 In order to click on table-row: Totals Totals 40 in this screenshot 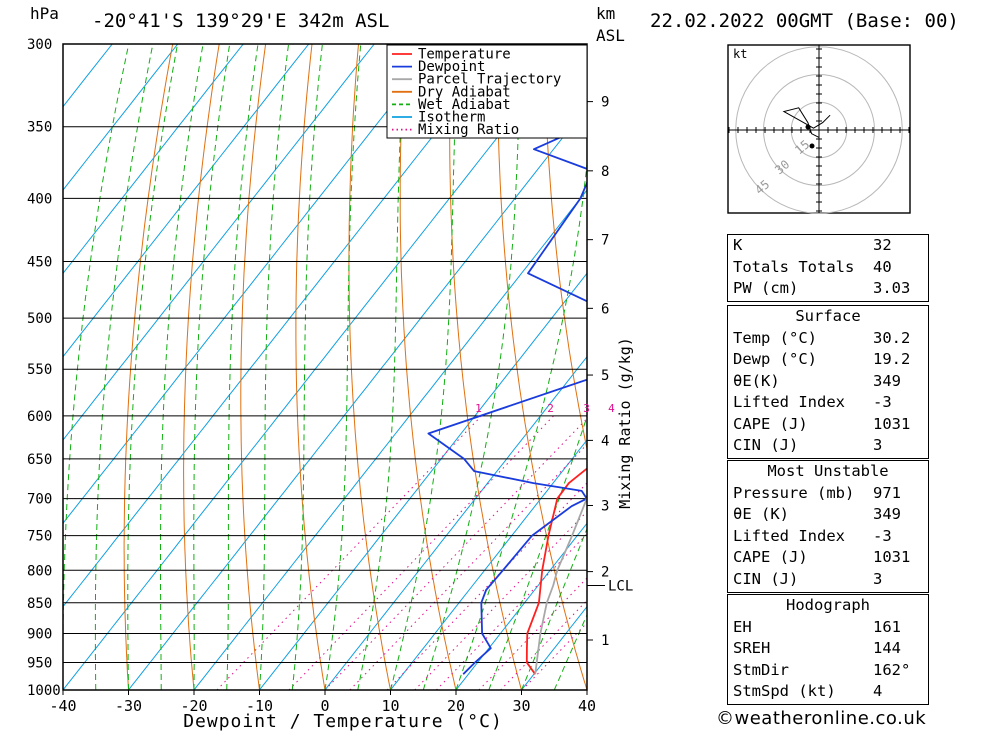, I will do `click(828, 268)`.